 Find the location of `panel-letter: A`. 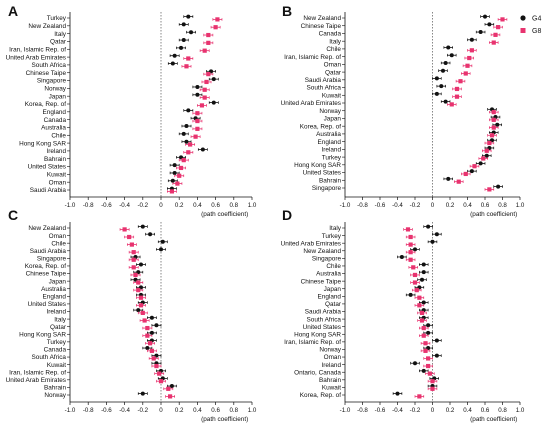

panel-letter: A is located at coordinates (13, 11).